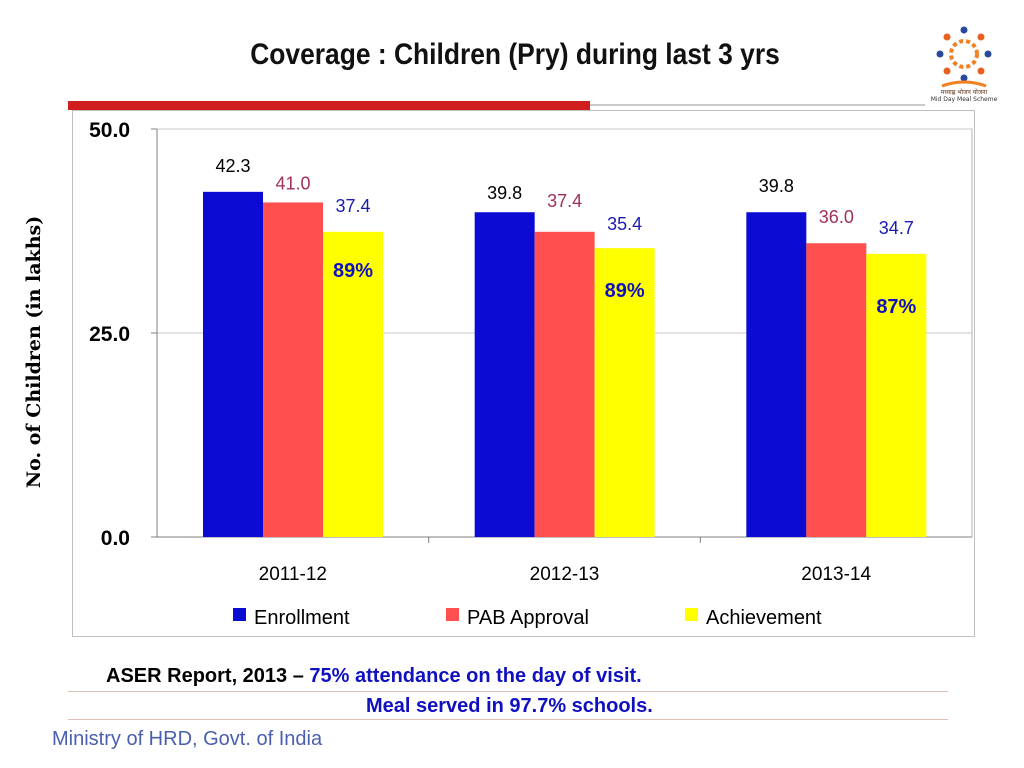  Describe the element at coordinates (509, 706) in the screenshot. I see `caption-line-2: Meal served in 97.7% schools.` at that location.